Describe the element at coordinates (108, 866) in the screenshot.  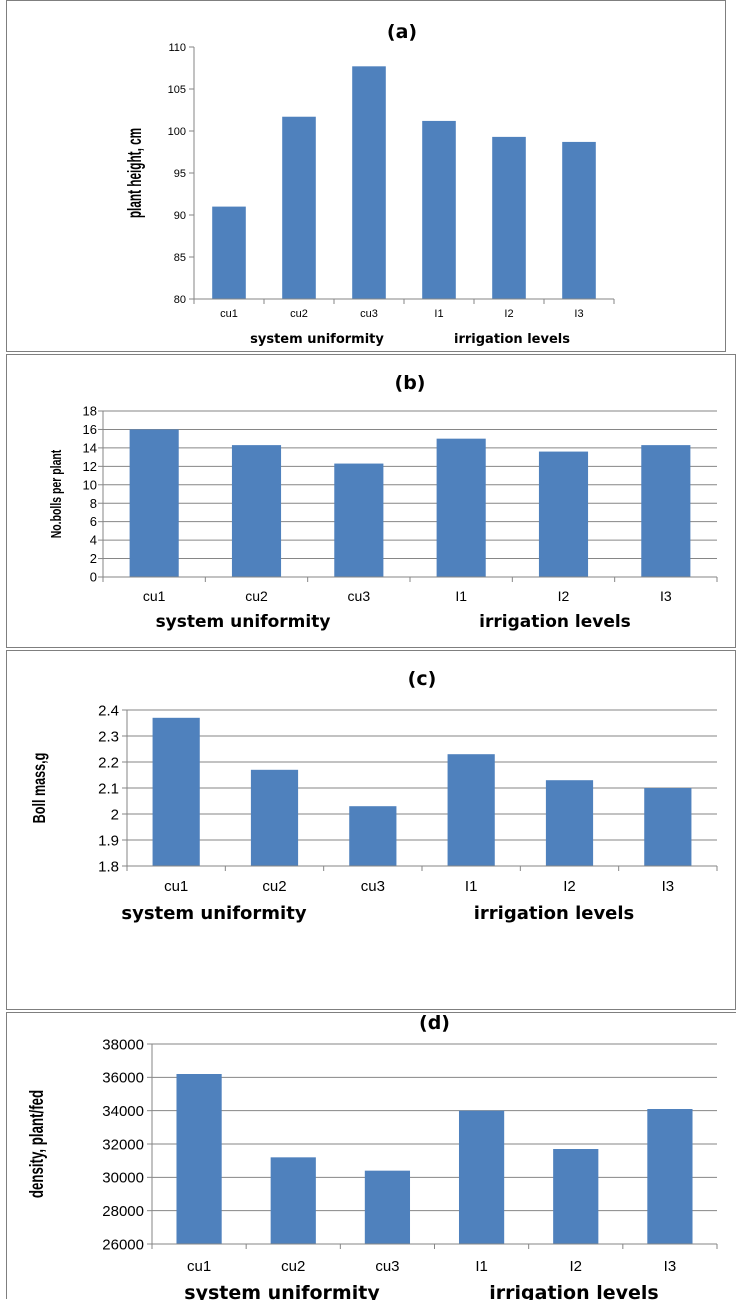
I see `y-tick-label: 1.8` at that location.